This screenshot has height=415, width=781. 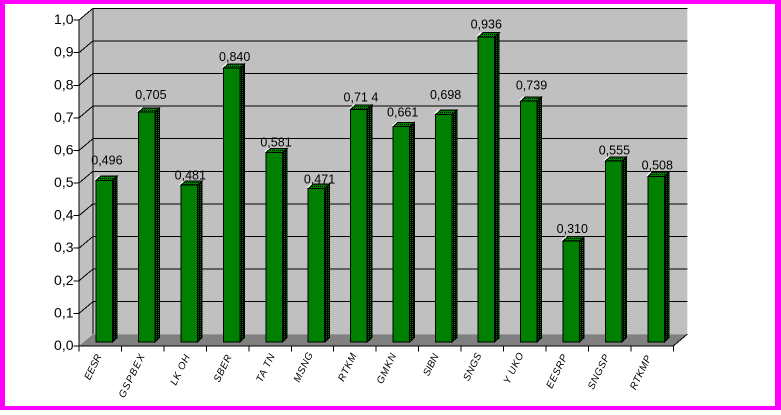 What do you see at coordinates (64, 52) in the screenshot?
I see `svg-text: 0,9` at bounding box center [64, 52].